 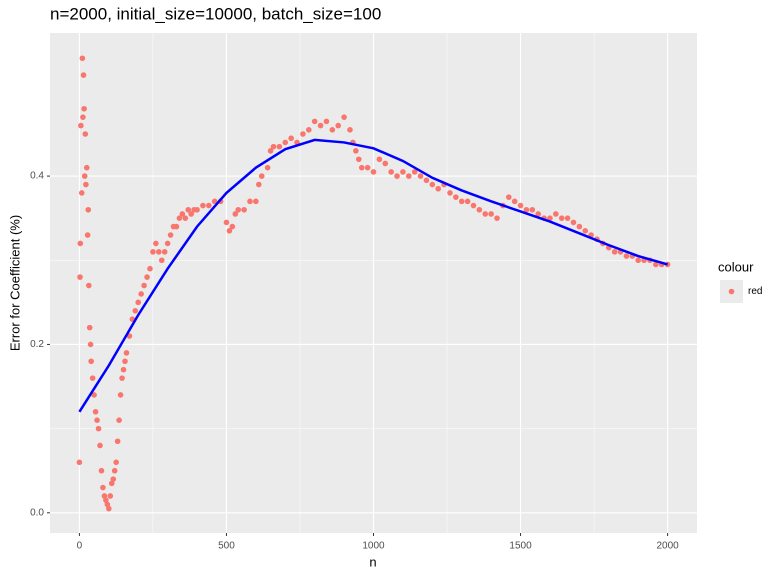 I want to click on y-tick-label: 0.4, so click(x=37, y=176).